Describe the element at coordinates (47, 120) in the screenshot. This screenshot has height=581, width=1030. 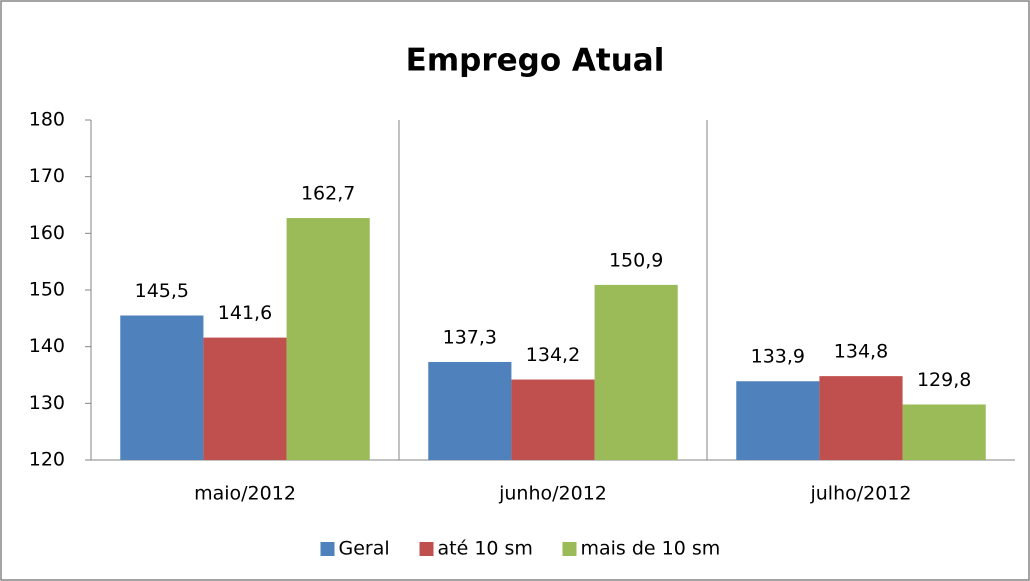
I see `y-tick-label: 180` at that location.